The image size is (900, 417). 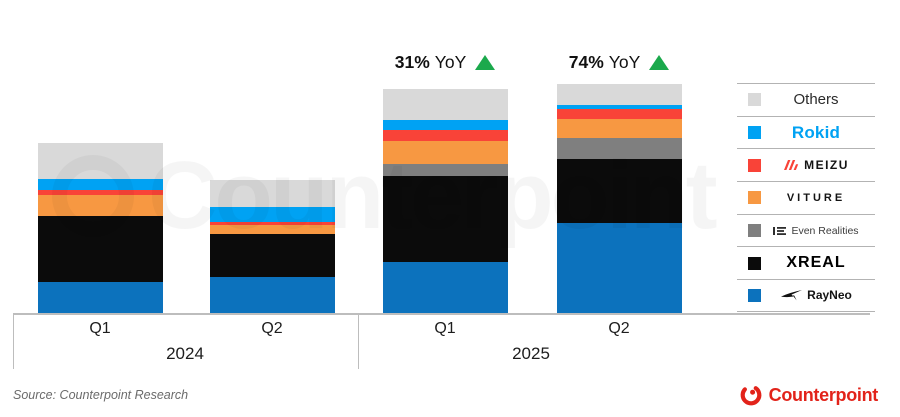 I want to click on legend-item-others: Others, so click(x=806, y=99).